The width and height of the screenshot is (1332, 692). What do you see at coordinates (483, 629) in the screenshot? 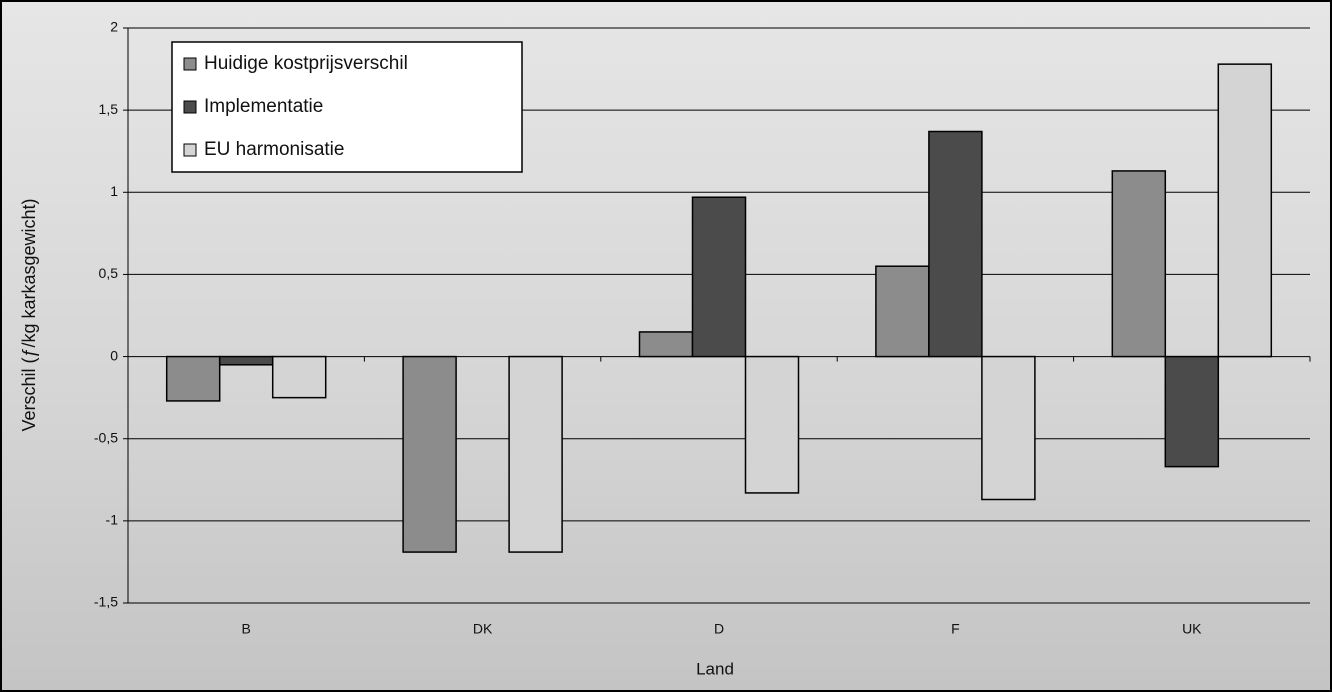
I see `x-tick-label: DK` at bounding box center [483, 629].